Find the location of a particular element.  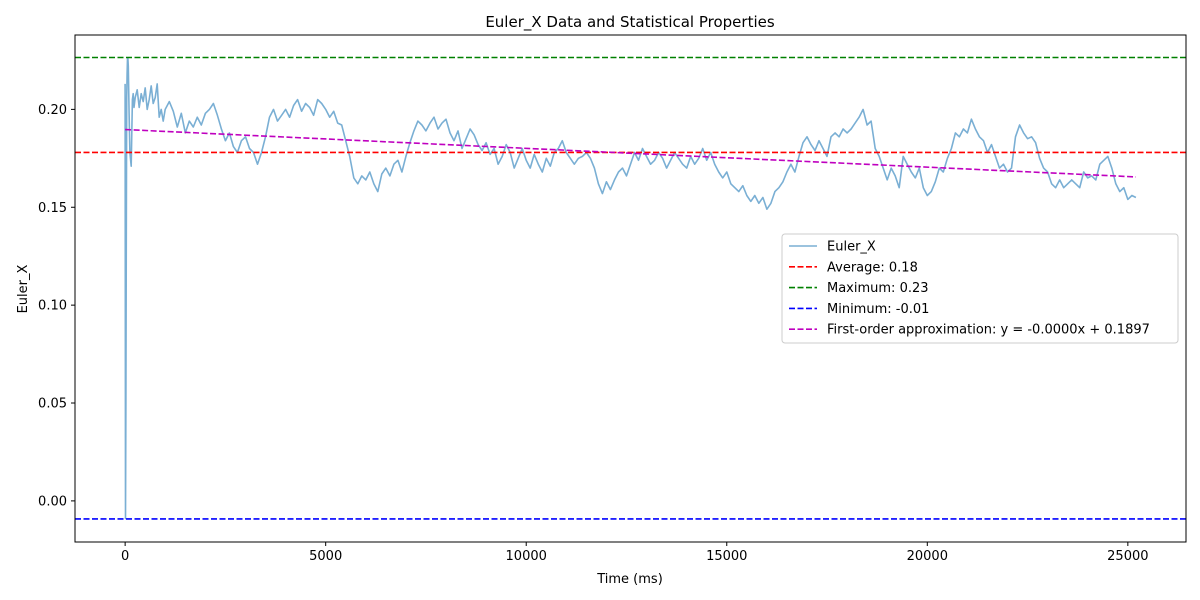

y-tick-label: 0.00 is located at coordinates (52, 501).